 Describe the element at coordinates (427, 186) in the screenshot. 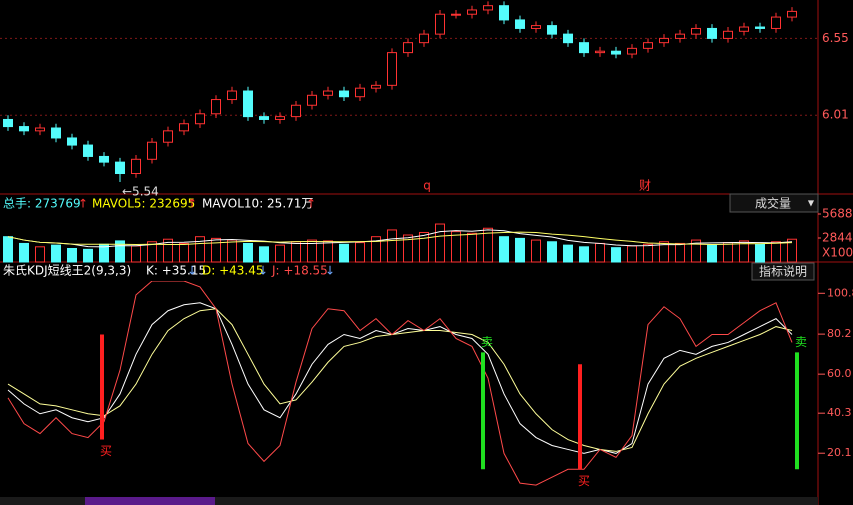

I see `marker: q` at that location.